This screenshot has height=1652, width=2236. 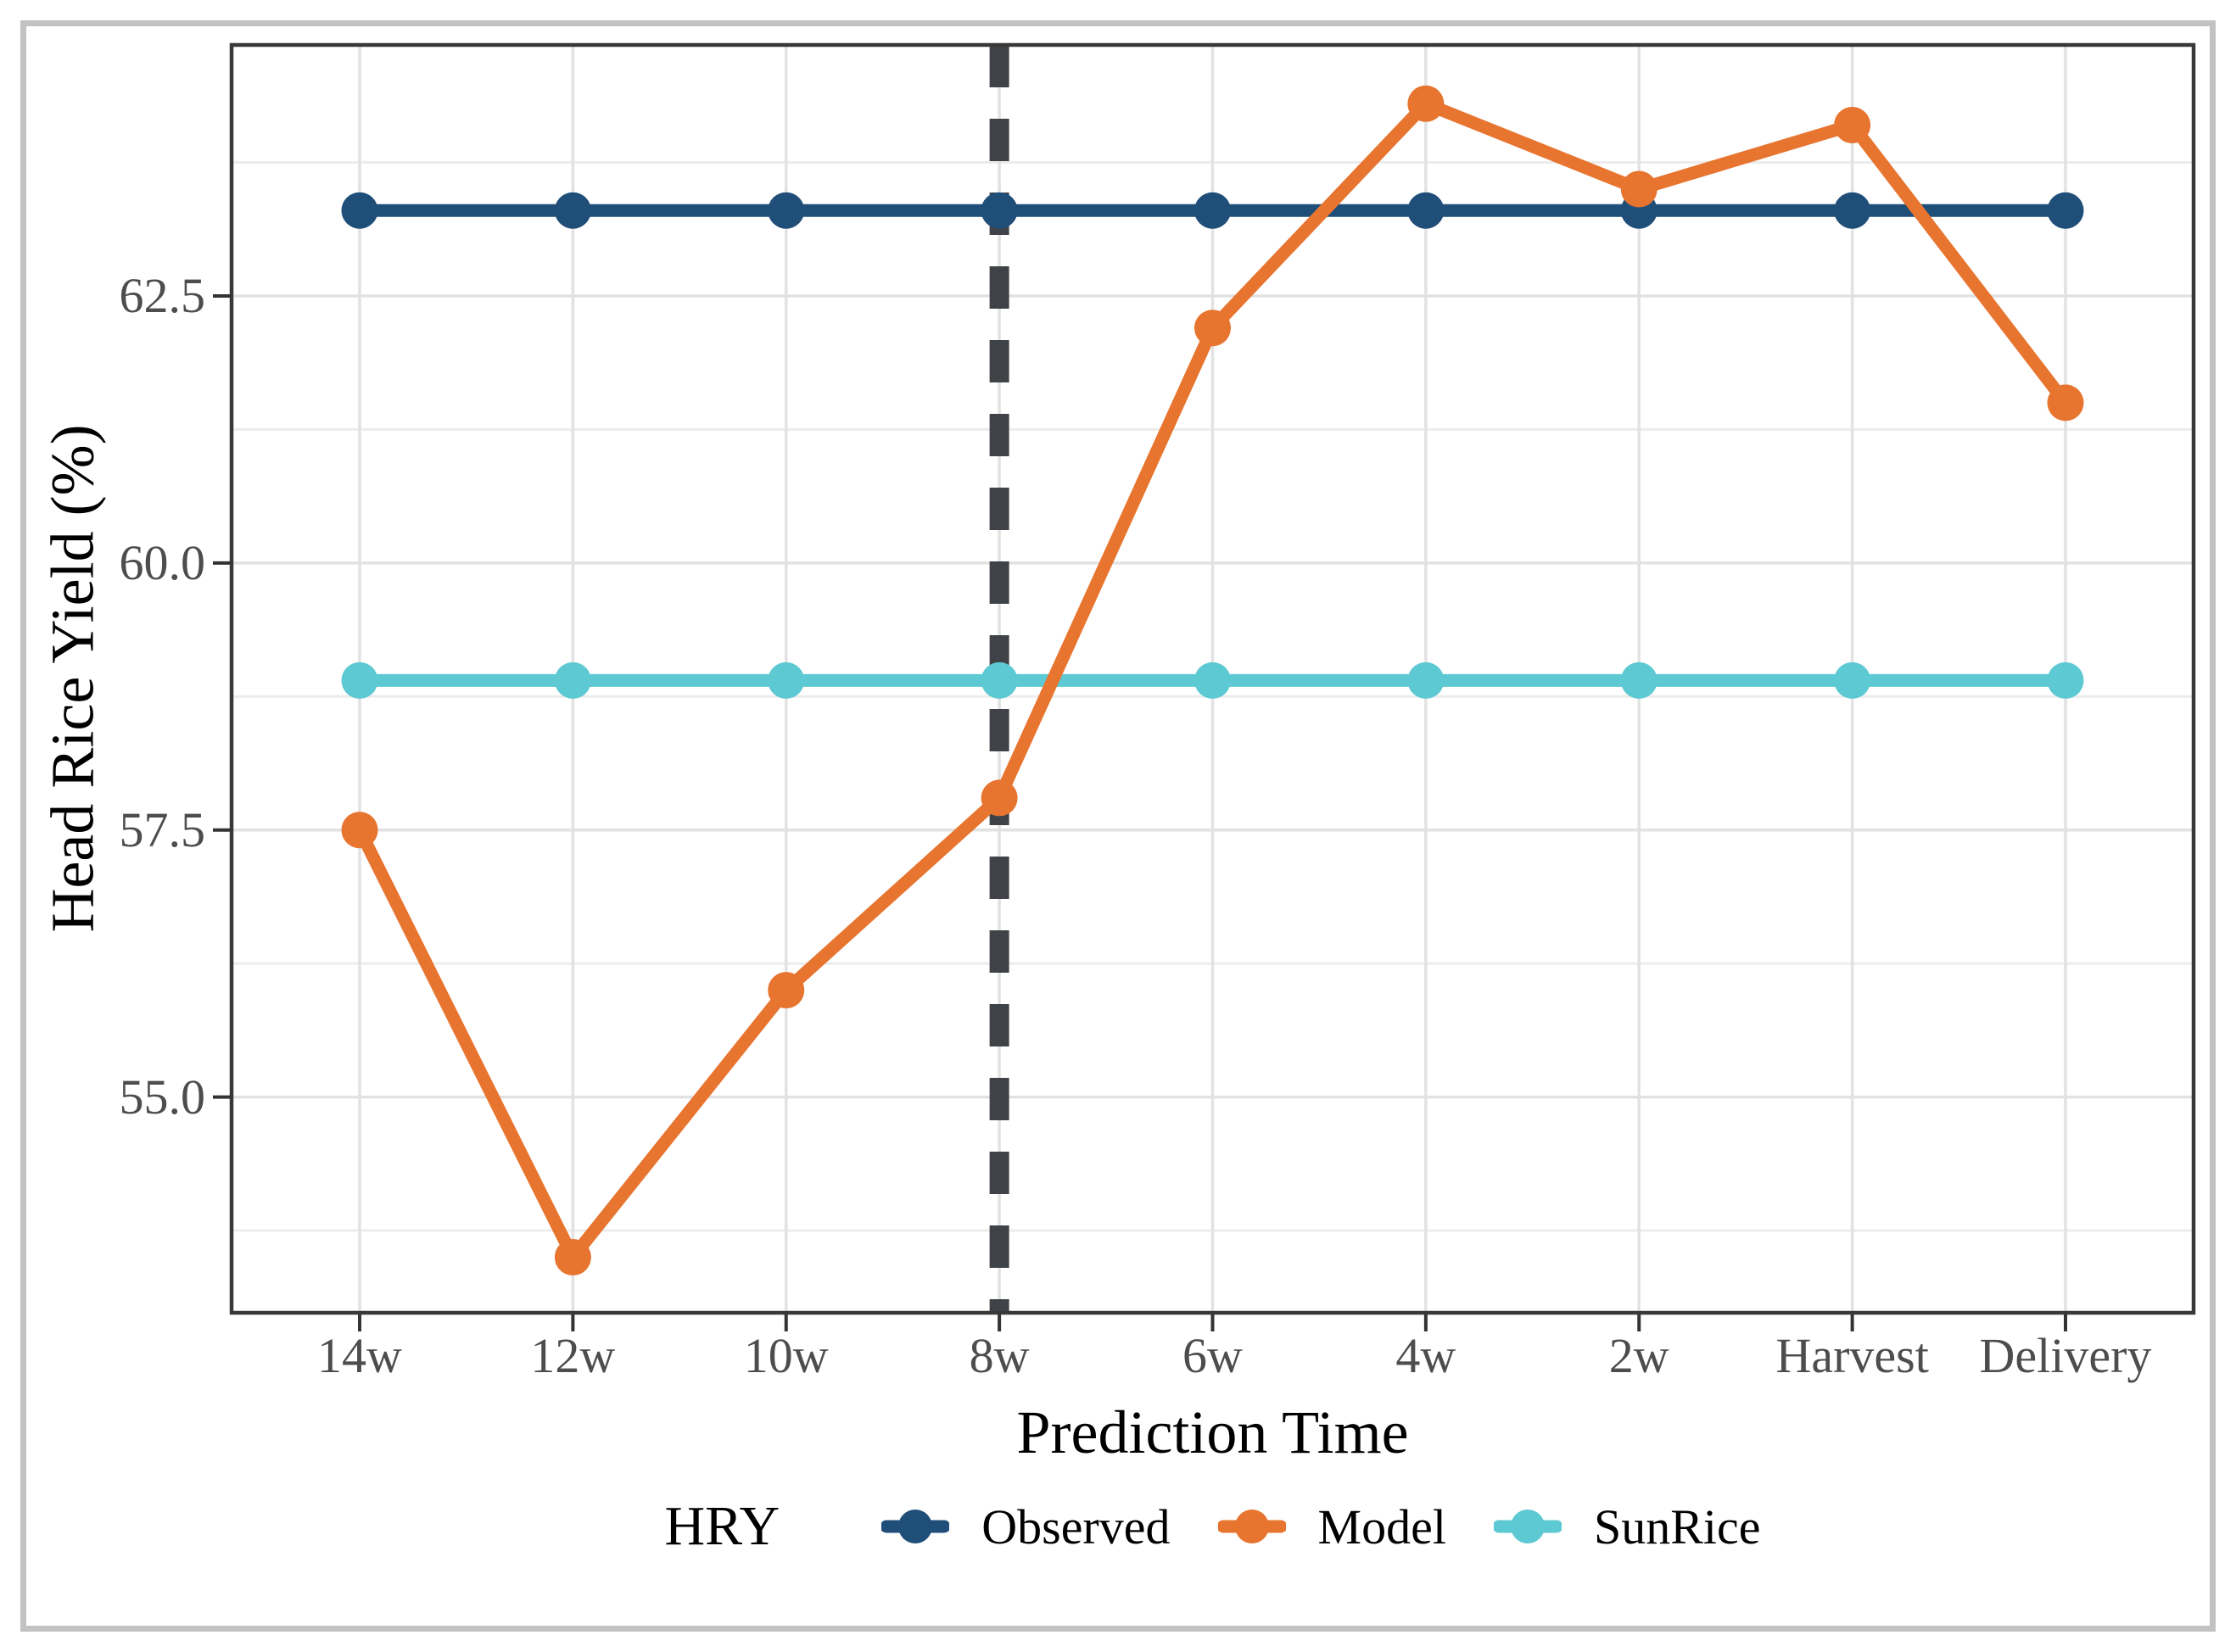 I want to click on legend-entry-model: Model, so click(x=1331, y=1527).